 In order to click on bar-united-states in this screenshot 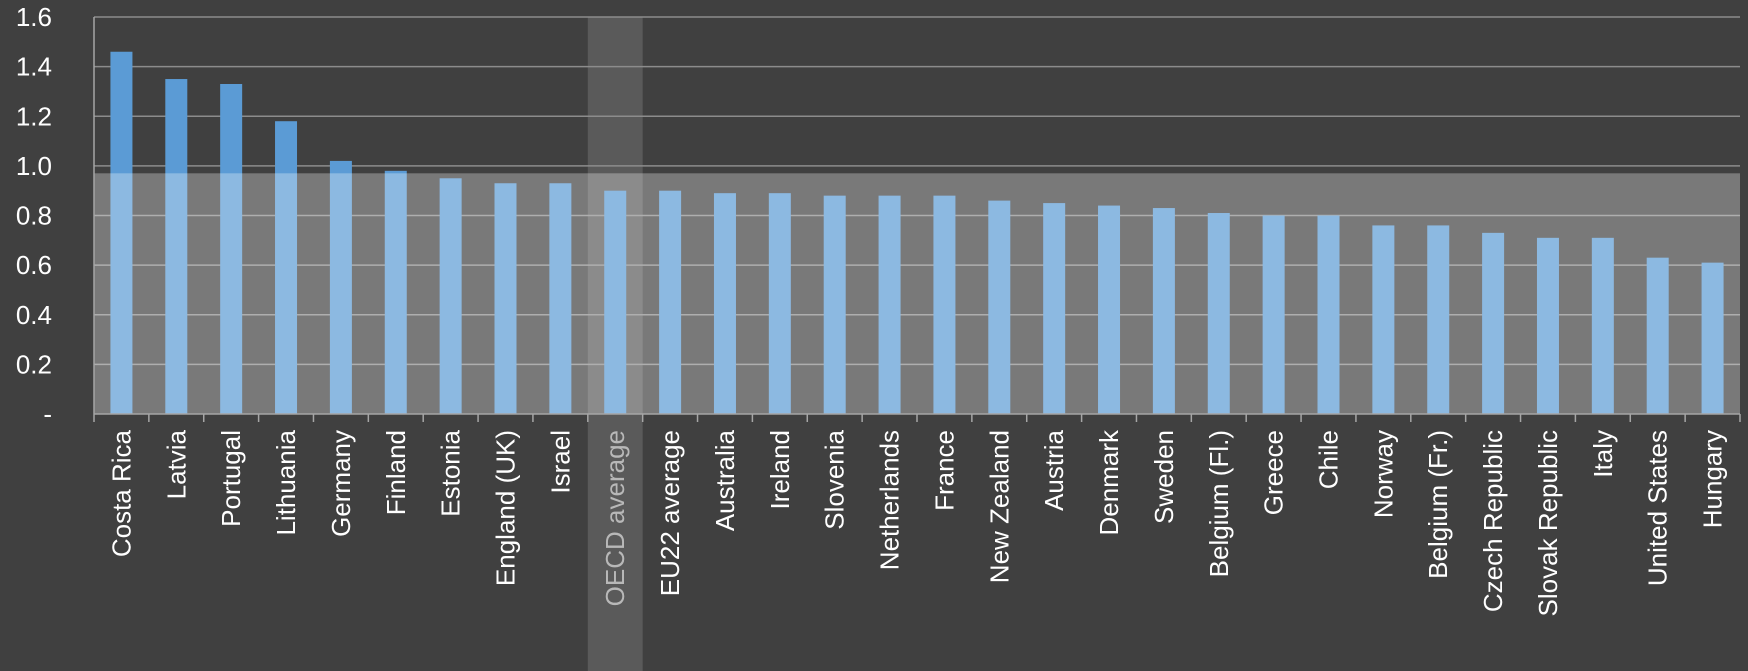, I will do `click(1657, 335)`.